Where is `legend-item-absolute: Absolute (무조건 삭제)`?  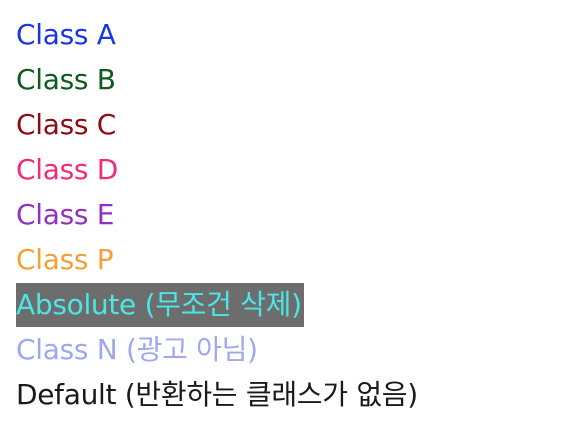 legend-item-absolute: Absolute (무조건 삭제) is located at coordinates (217, 304).